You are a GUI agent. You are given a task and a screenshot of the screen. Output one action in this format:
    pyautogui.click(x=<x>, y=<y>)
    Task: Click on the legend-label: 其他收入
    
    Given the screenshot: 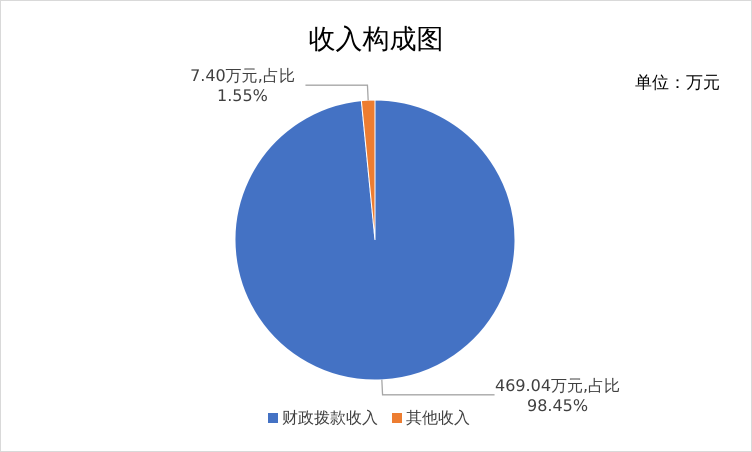 What is the action you would take?
    pyautogui.click(x=438, y=417)
    